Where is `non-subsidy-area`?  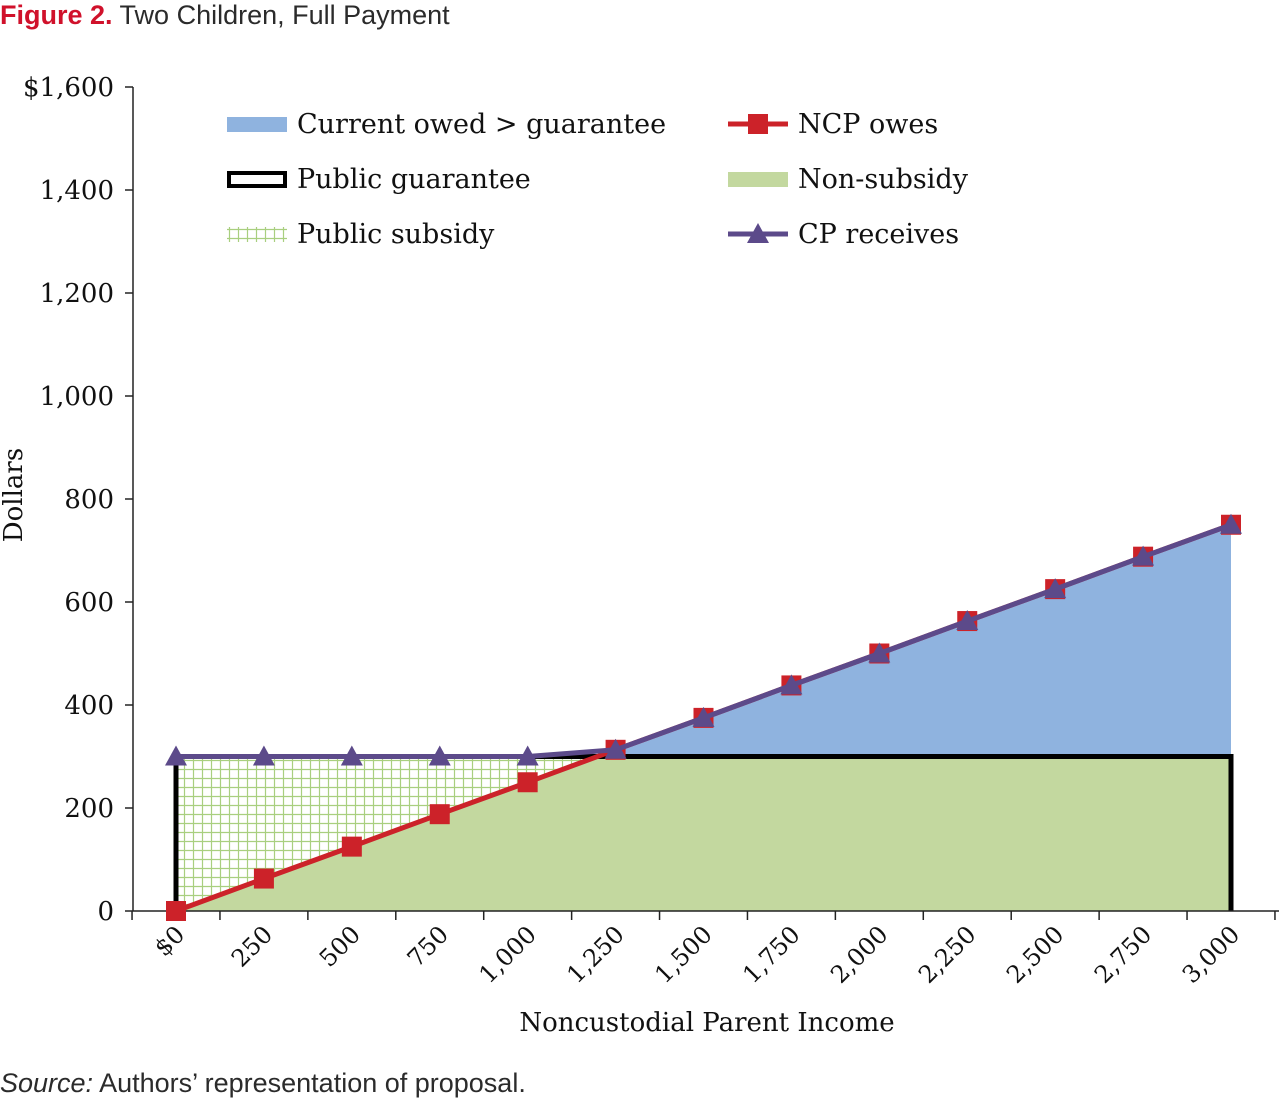
non-subsidy-area is located at coordinates (703, 833).